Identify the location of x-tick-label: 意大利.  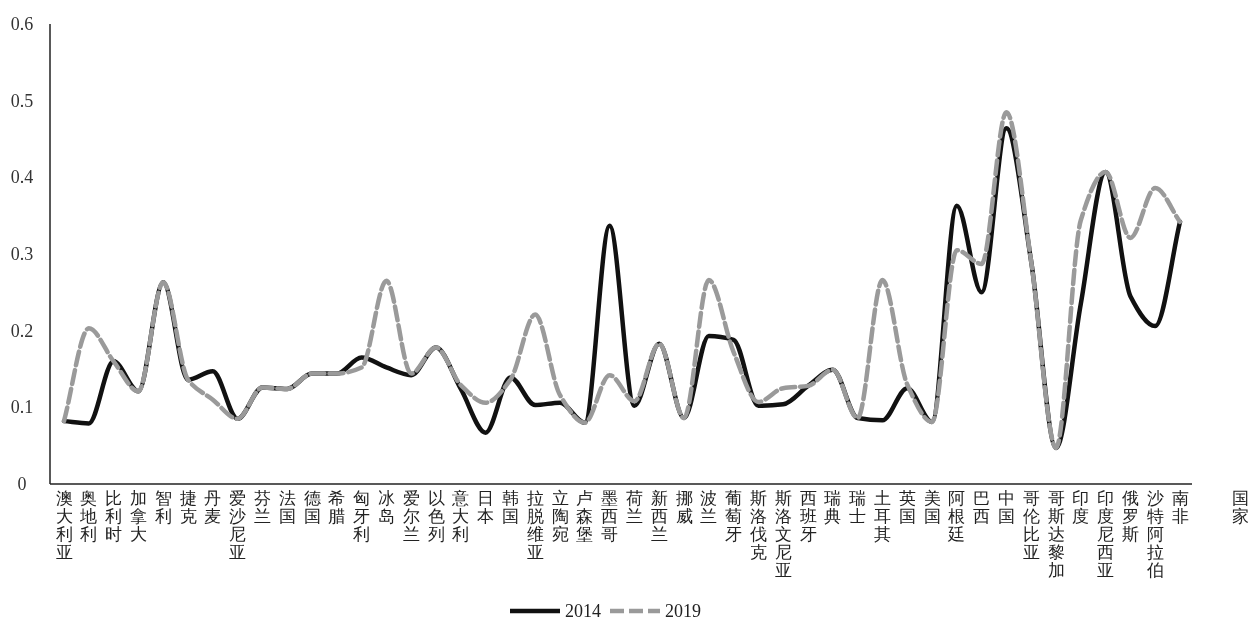
(460, 516).